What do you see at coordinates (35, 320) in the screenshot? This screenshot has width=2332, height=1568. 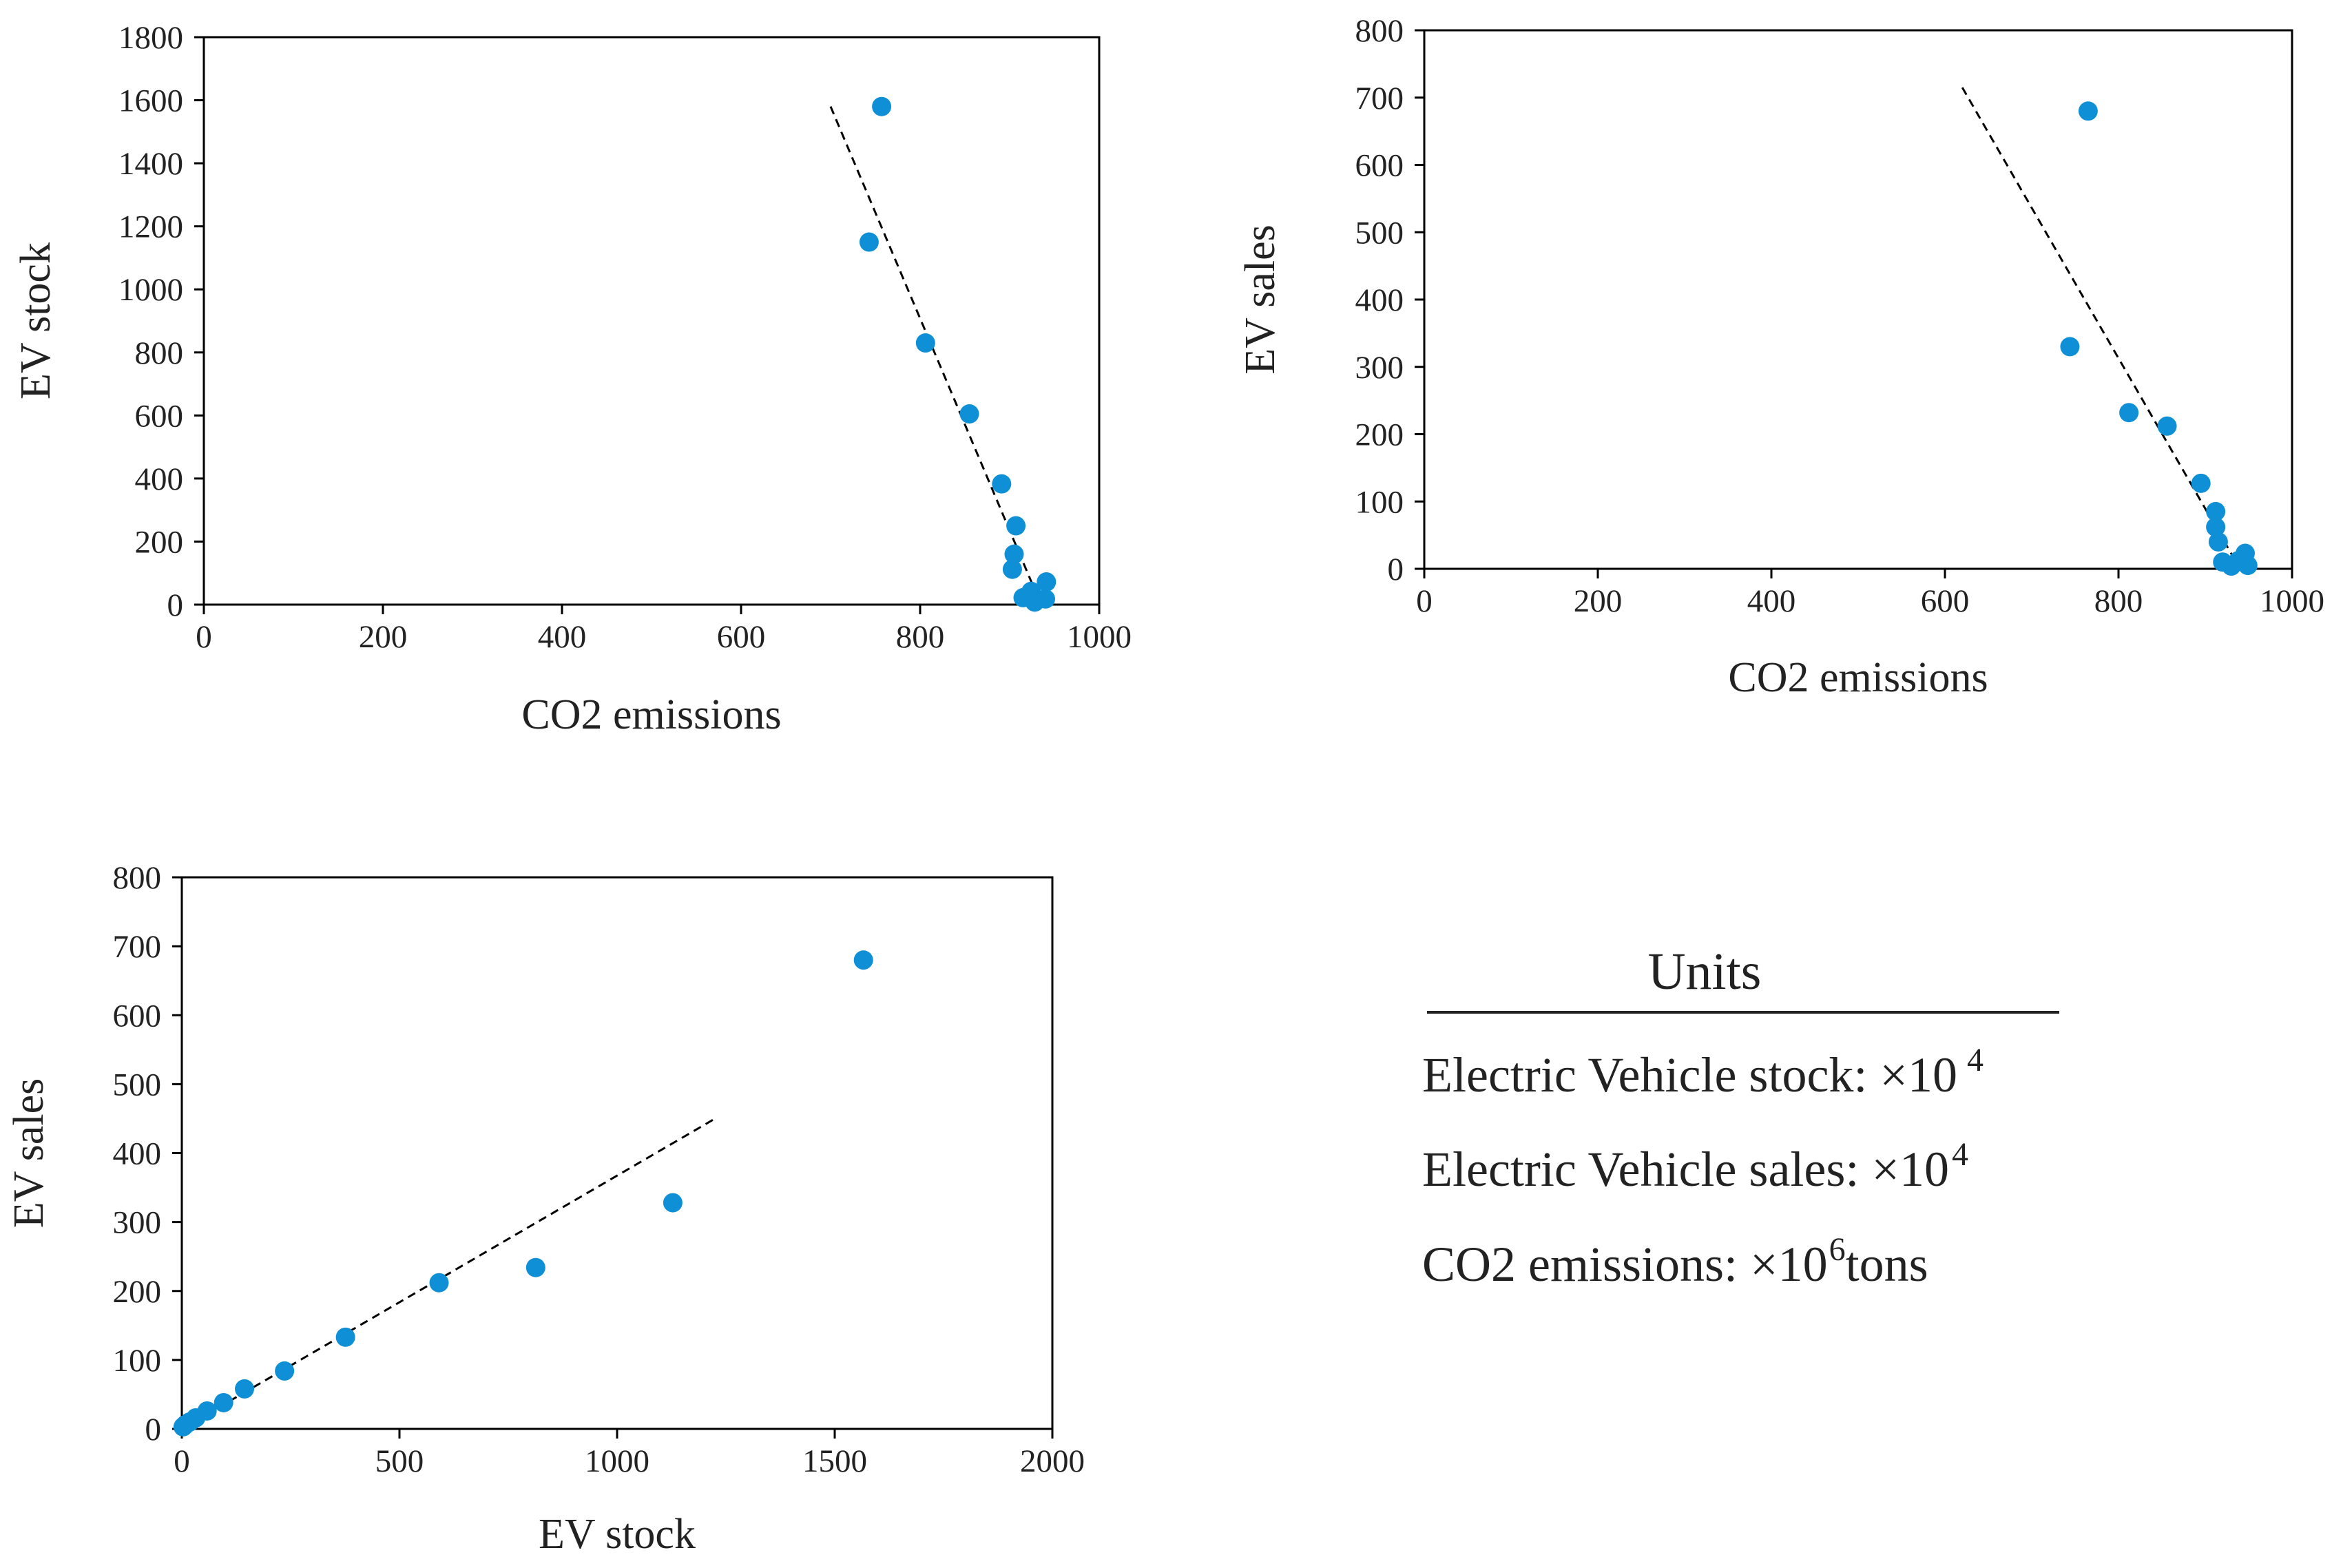 I see `y-axis-label: EV stock` at bounding box center [35, 320].